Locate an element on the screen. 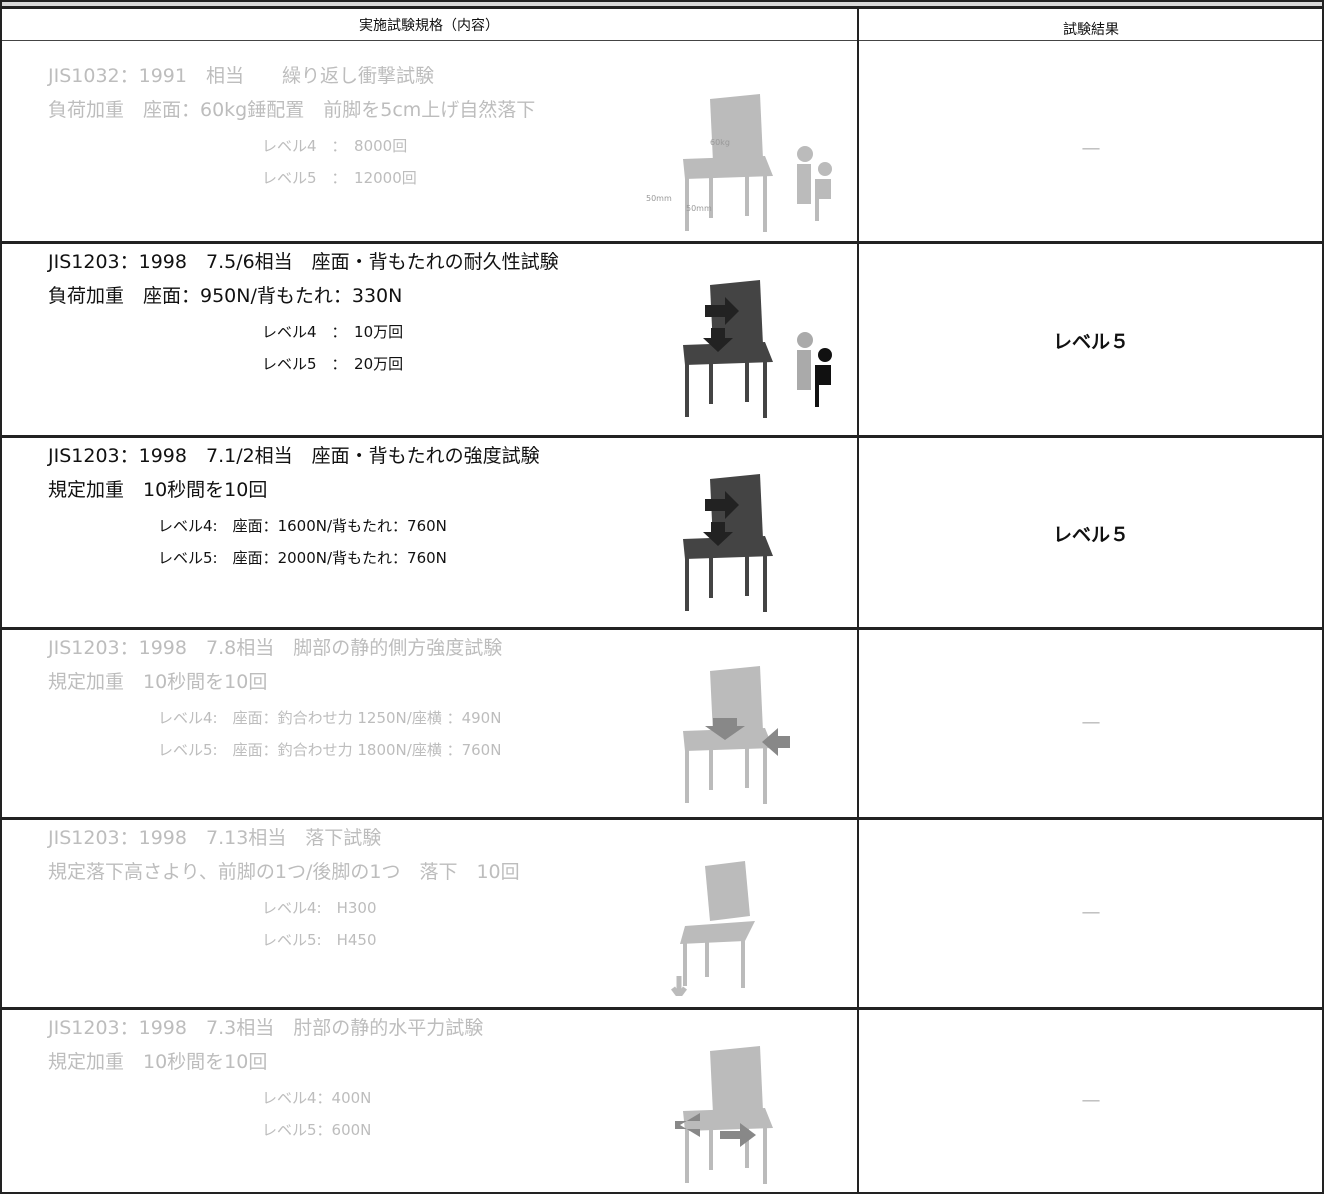  spec-level: レベル5: 座面：釣合わせ力 1800N/座横 ：760N is located at coordinates (330, 750).